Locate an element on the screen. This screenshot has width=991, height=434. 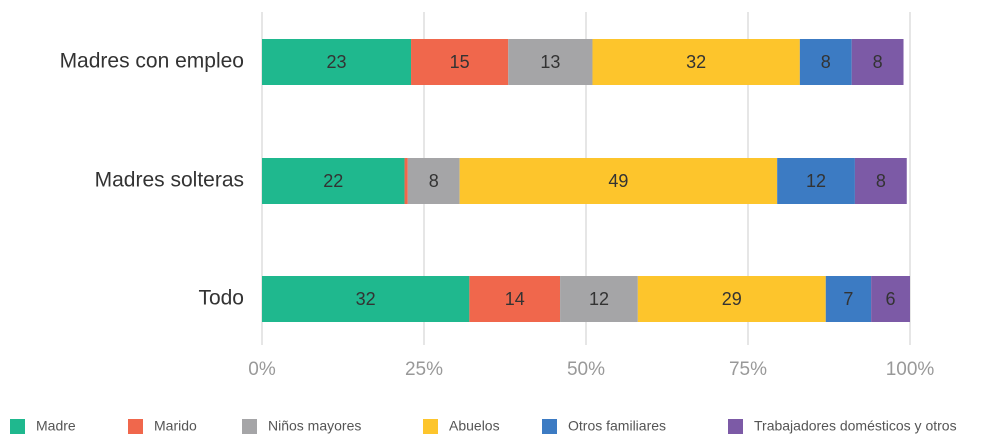
x-tick-label: 75% is located at coordinates (748, 369).